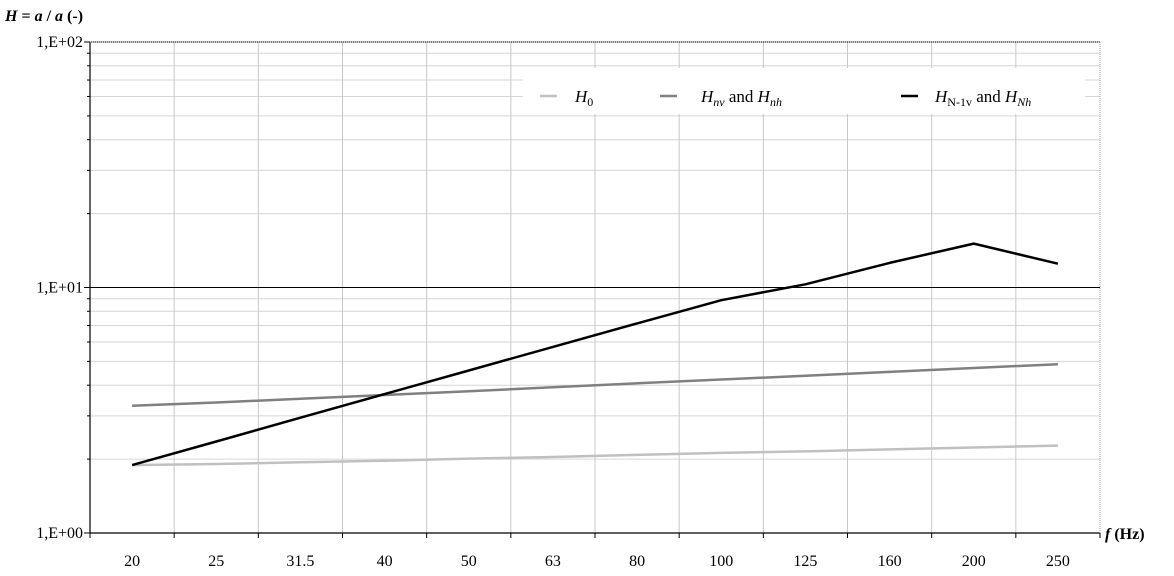  Describe the element at coordinates (132, 561) in the screenshot. I see `x-tick-label: 20` at that location.